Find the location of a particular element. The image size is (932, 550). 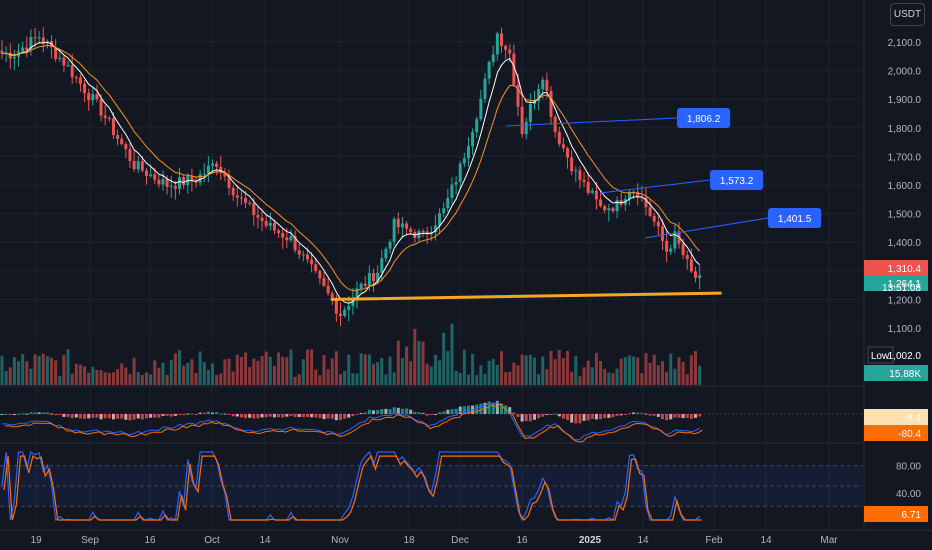

price-tick-label: 1,600.0 is located at coordinates (905, 186).